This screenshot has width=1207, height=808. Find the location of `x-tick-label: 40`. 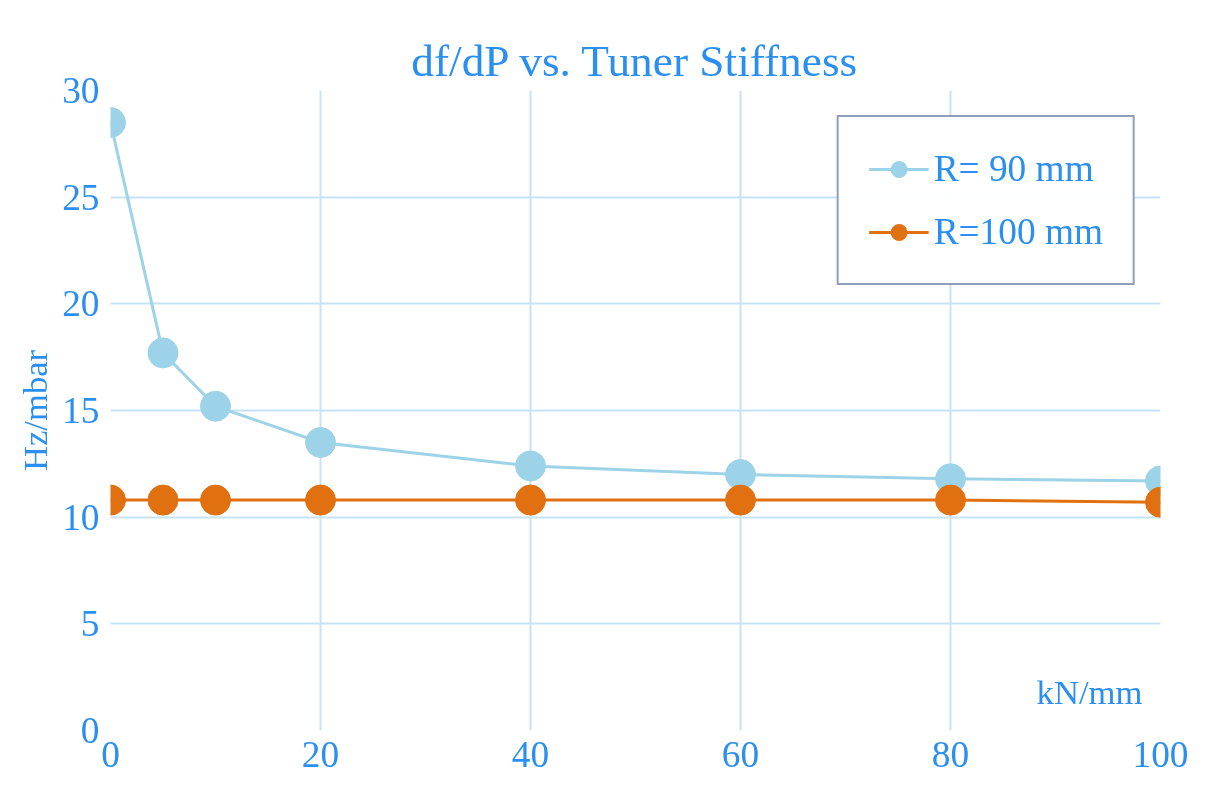

x-tick-label: 40 is located at coordinates (530, 754).